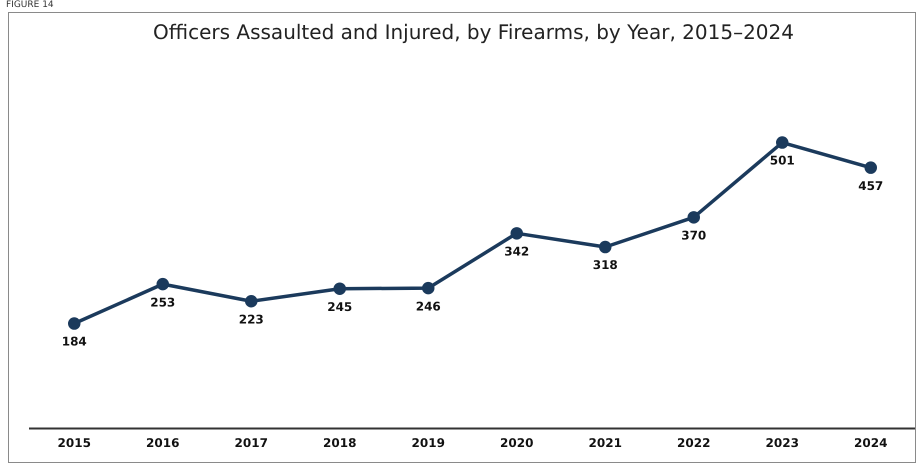 This screenshot has width=923, height=463. What do you see at coordinates (74, 443) in the screenshot?
I see `x-tick-label: 2015` at bounding box center [74, 443].